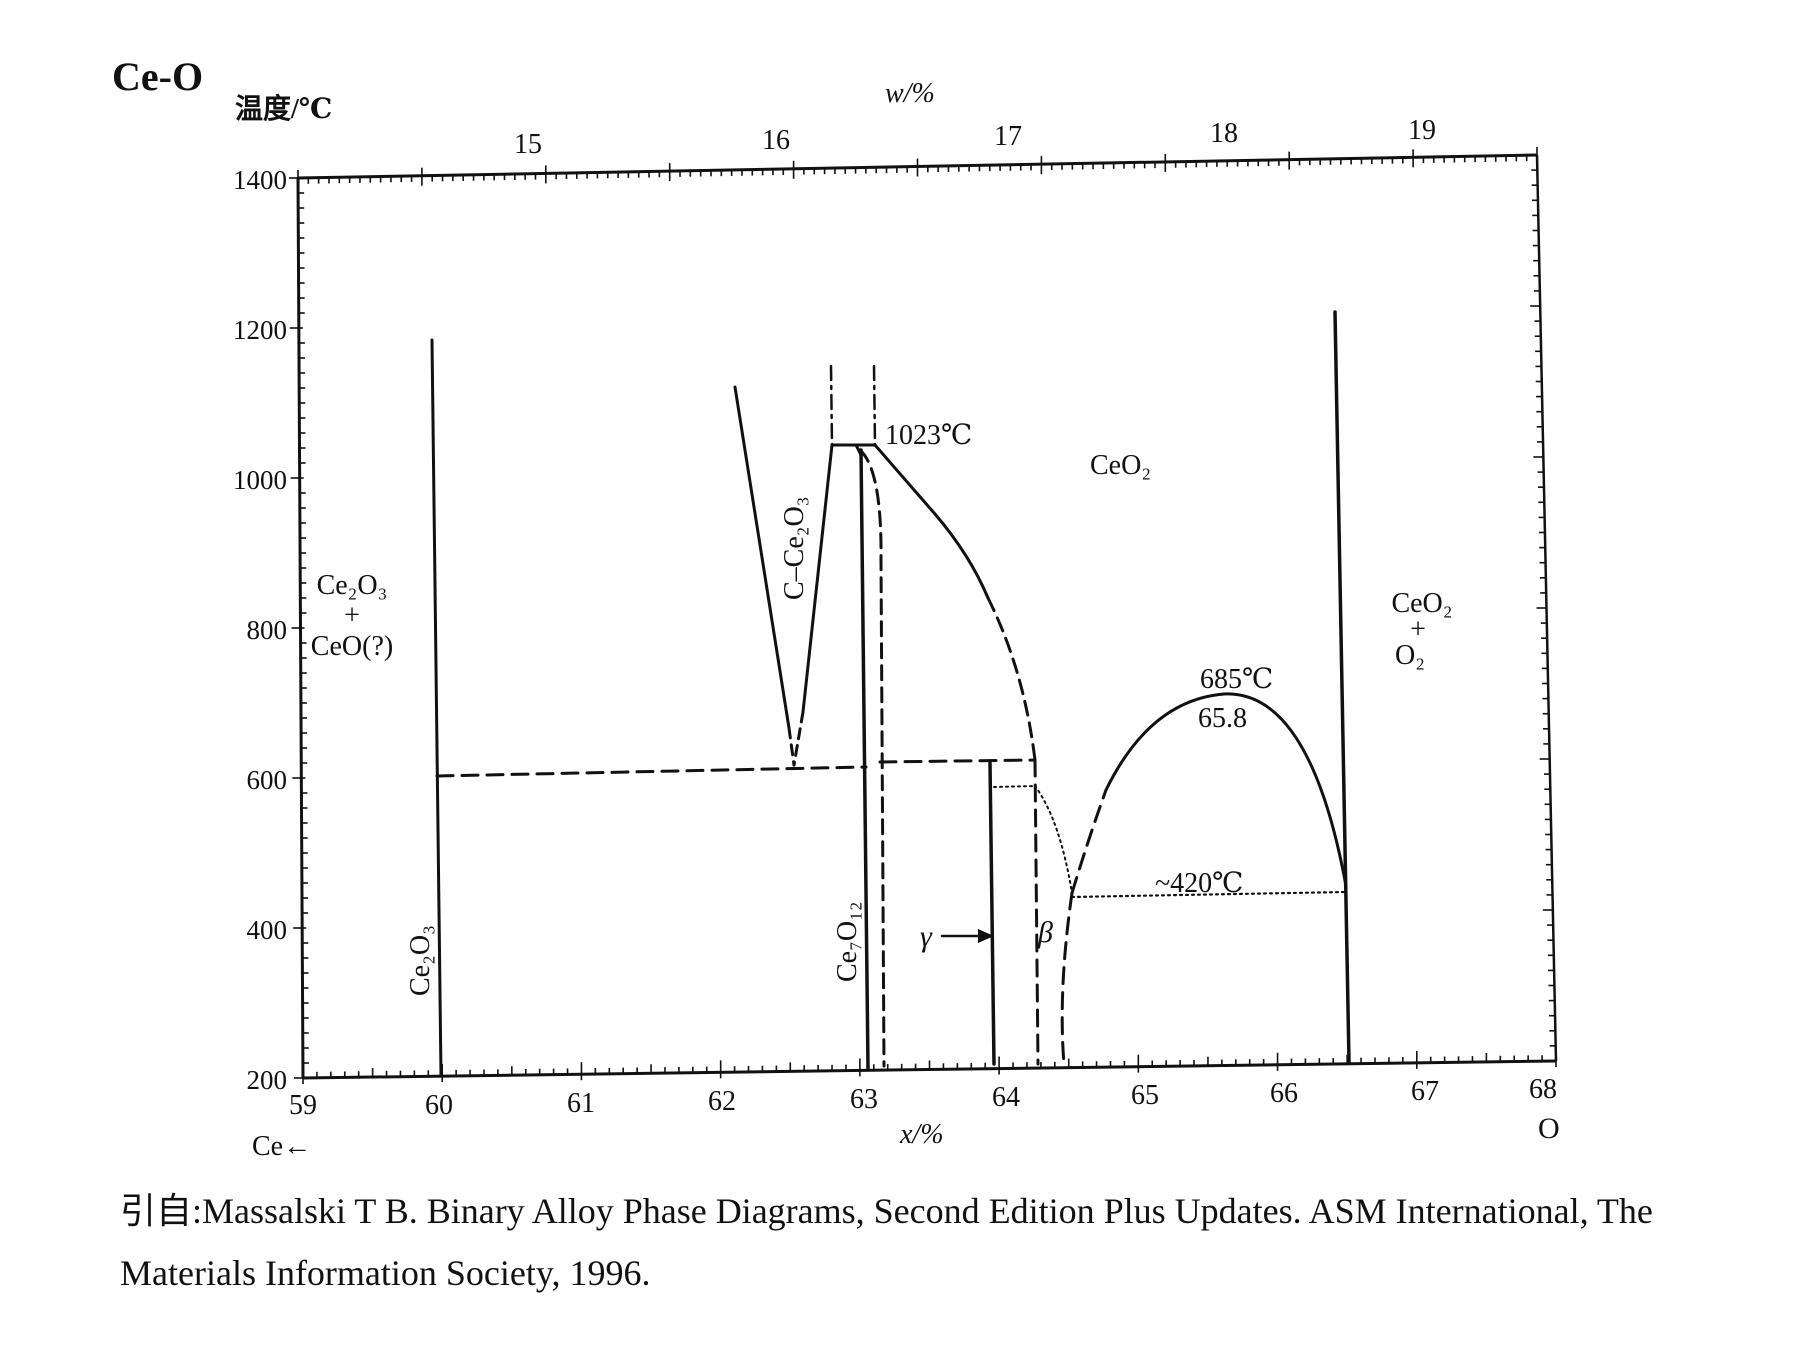 The image size is (1795, 1346). I want to click on bottom-ticks, so click(929, 1066).